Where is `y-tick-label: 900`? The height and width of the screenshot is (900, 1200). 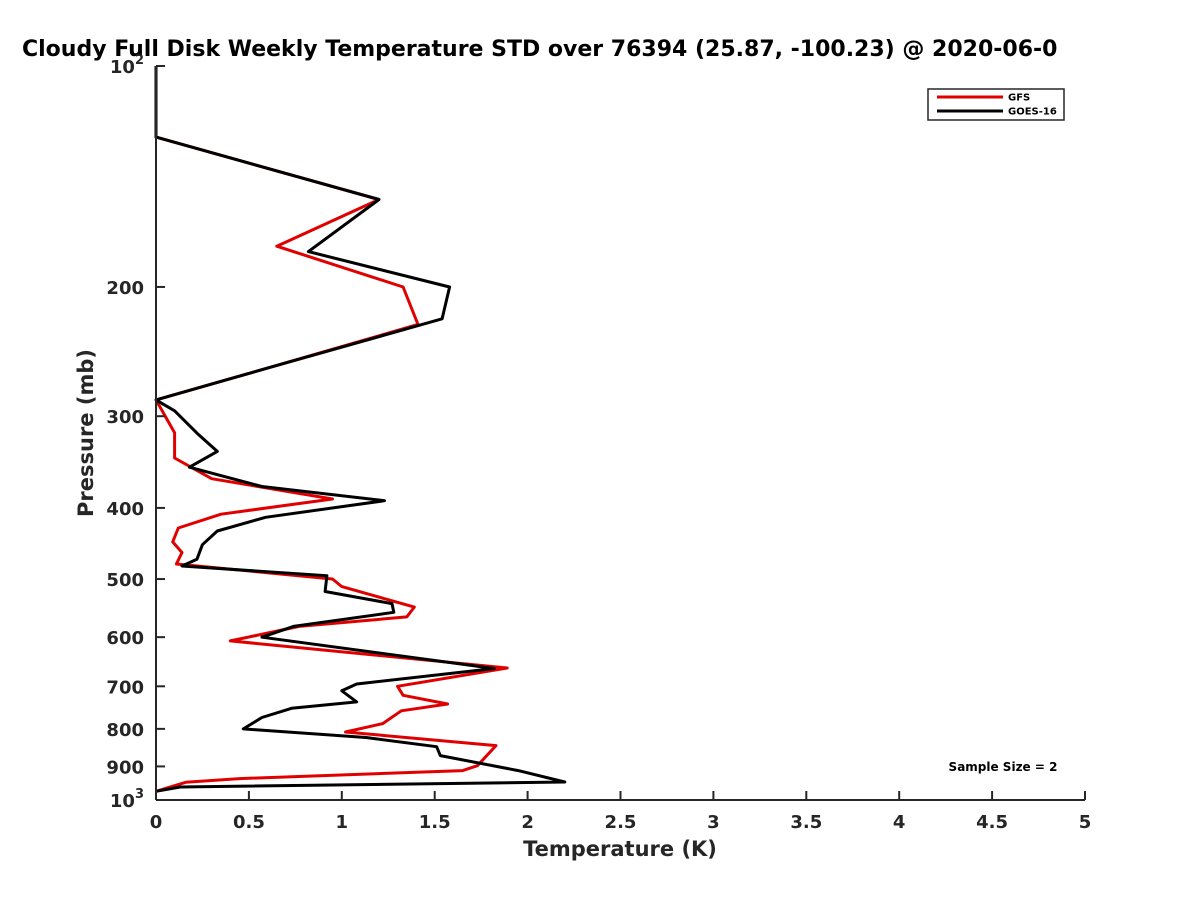
y-tick-label: 900 is located at coordinates (125, 767).